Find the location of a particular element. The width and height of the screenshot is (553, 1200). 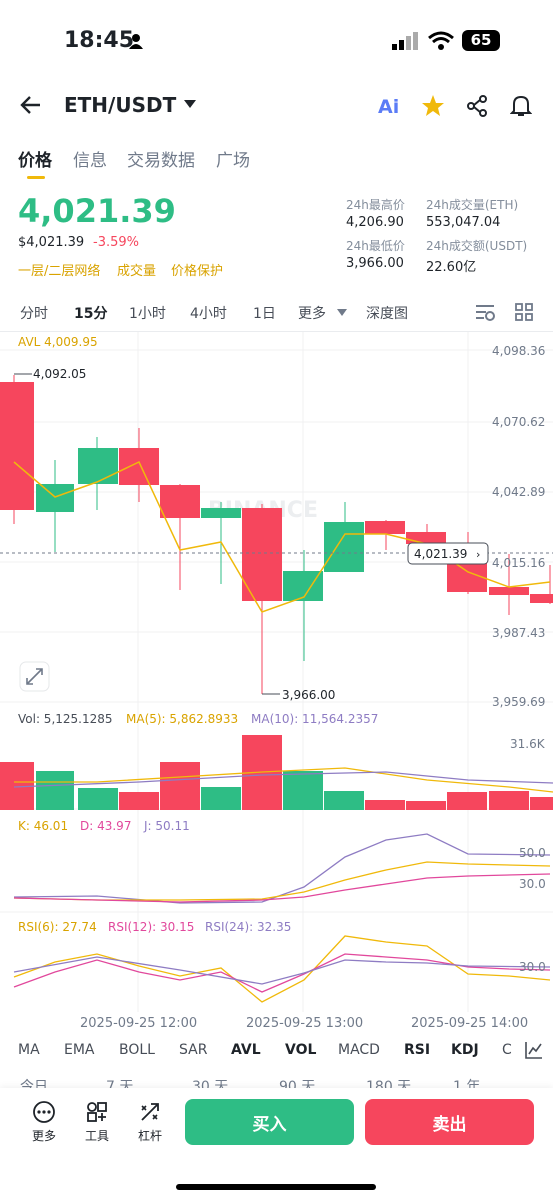

avl-line is located at coordinates (282, 536).